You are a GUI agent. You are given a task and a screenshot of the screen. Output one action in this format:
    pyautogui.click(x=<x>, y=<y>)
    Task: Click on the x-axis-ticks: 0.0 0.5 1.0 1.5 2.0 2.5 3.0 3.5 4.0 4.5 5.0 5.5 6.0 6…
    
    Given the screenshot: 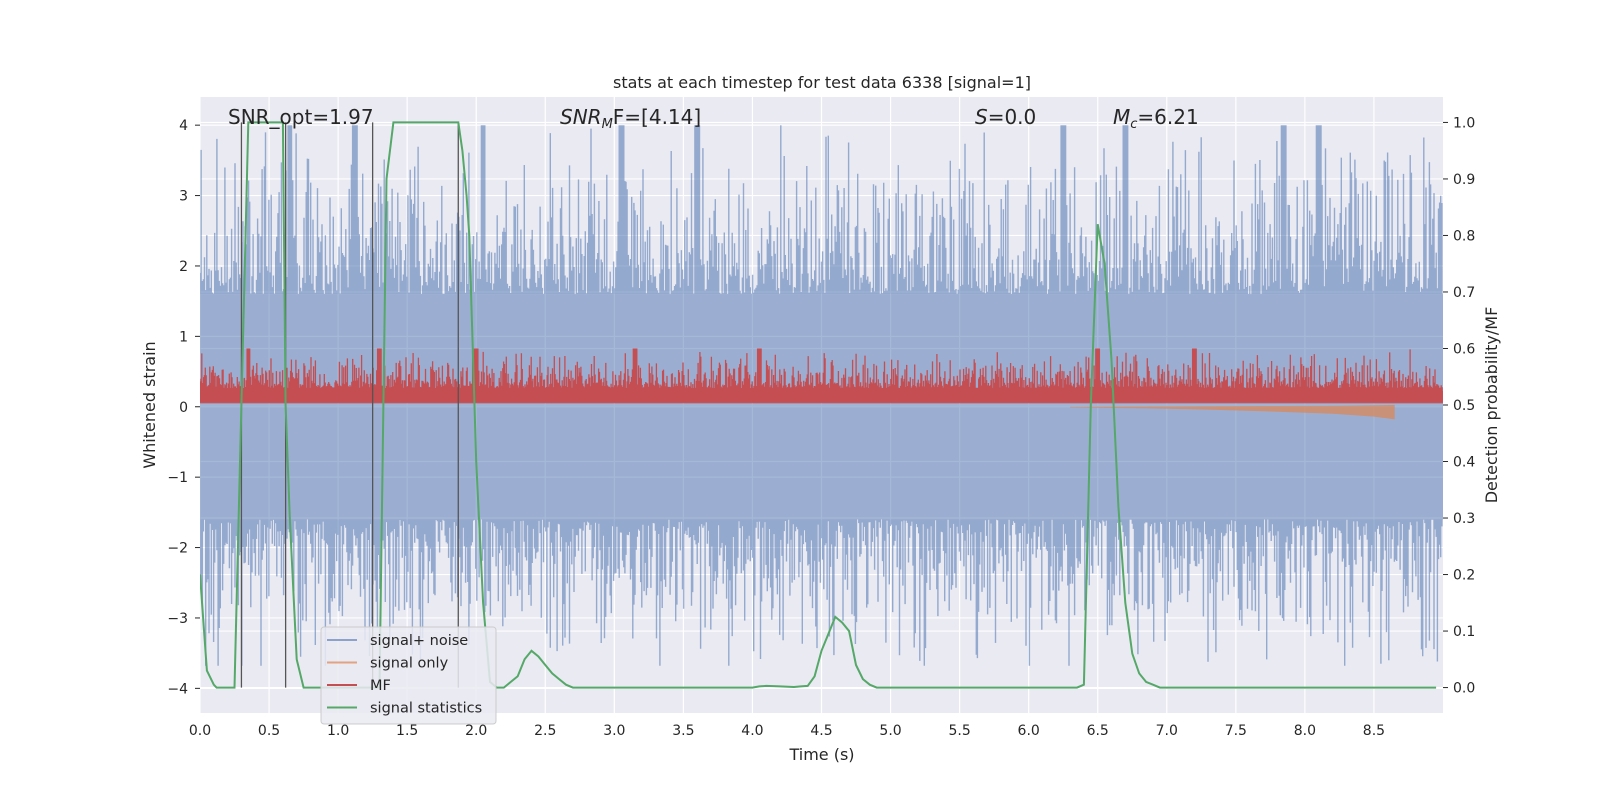 What is the action you would take?
    pyautogui.click(x=787, y=731)
    